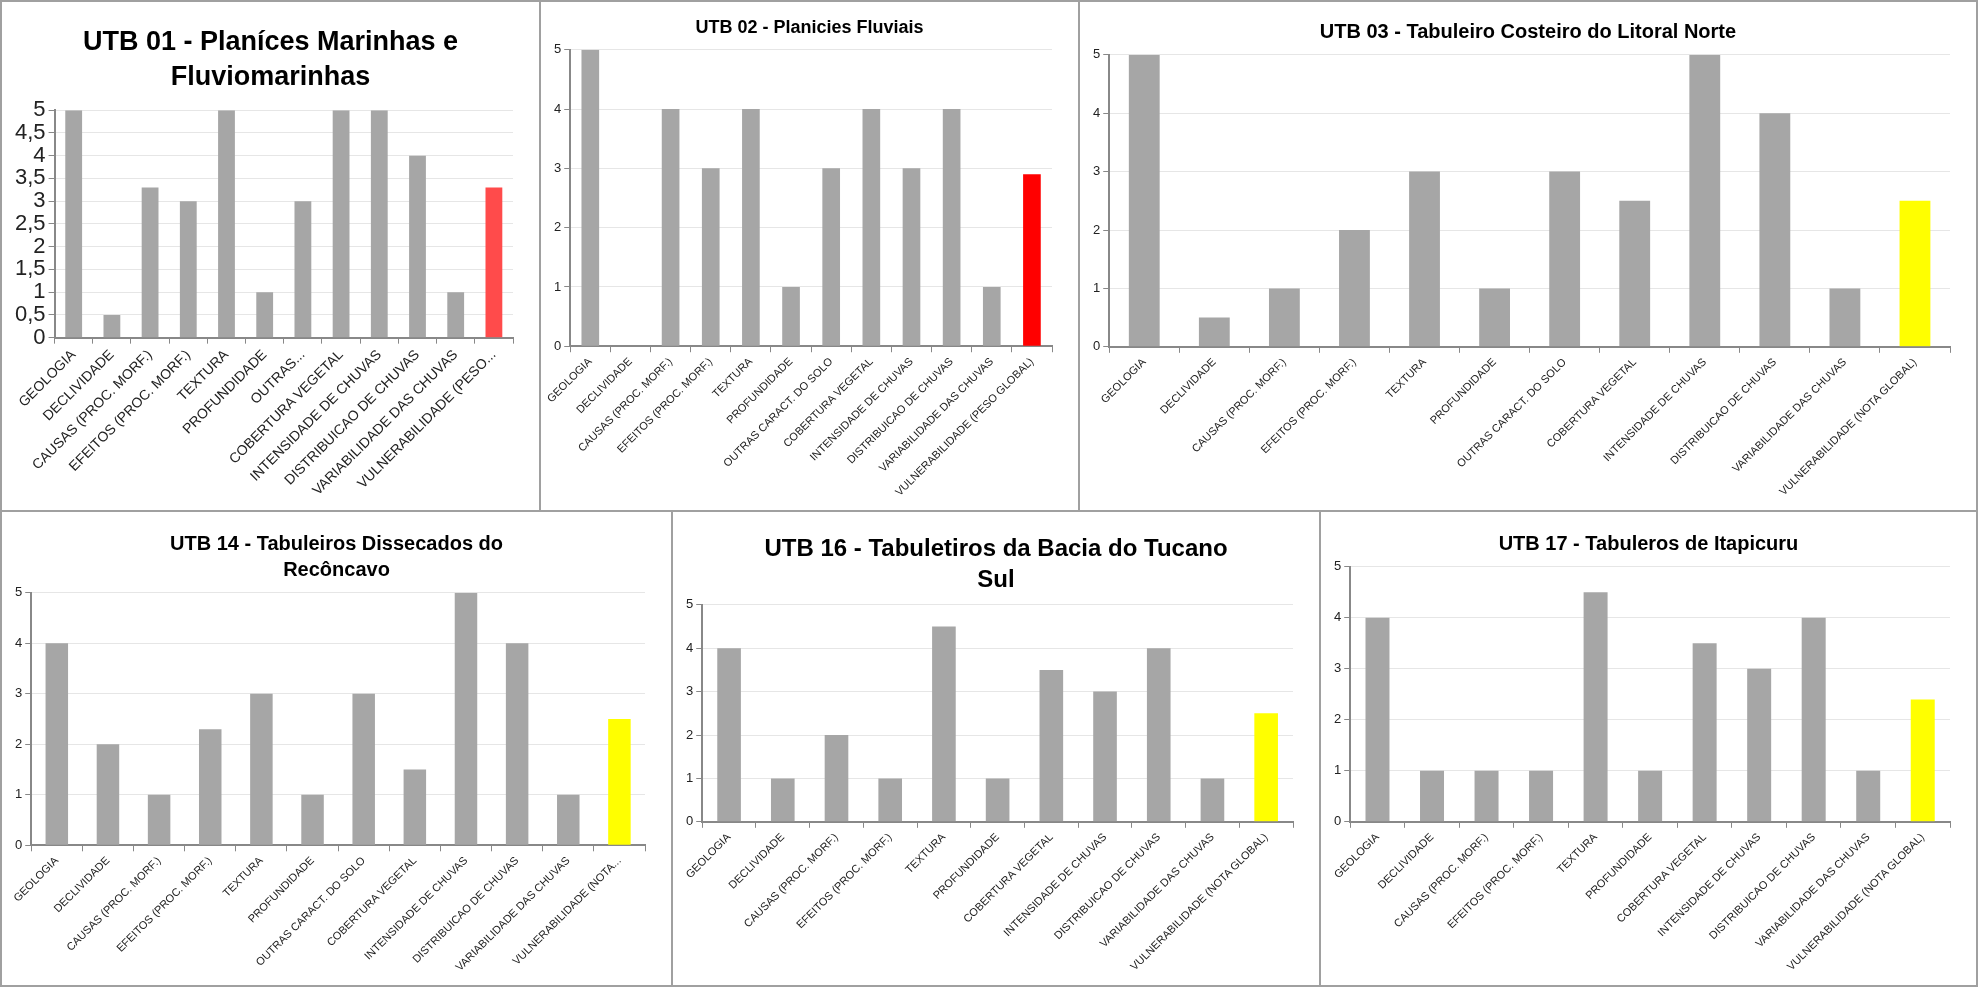 This screenshot has height=987, width=1978. Describe the element at coordinates (996, 564) in the screenshot. I see `chart-title: UTB 16 - Tabuletiros da Bacia do Tucano Sul` at that location.